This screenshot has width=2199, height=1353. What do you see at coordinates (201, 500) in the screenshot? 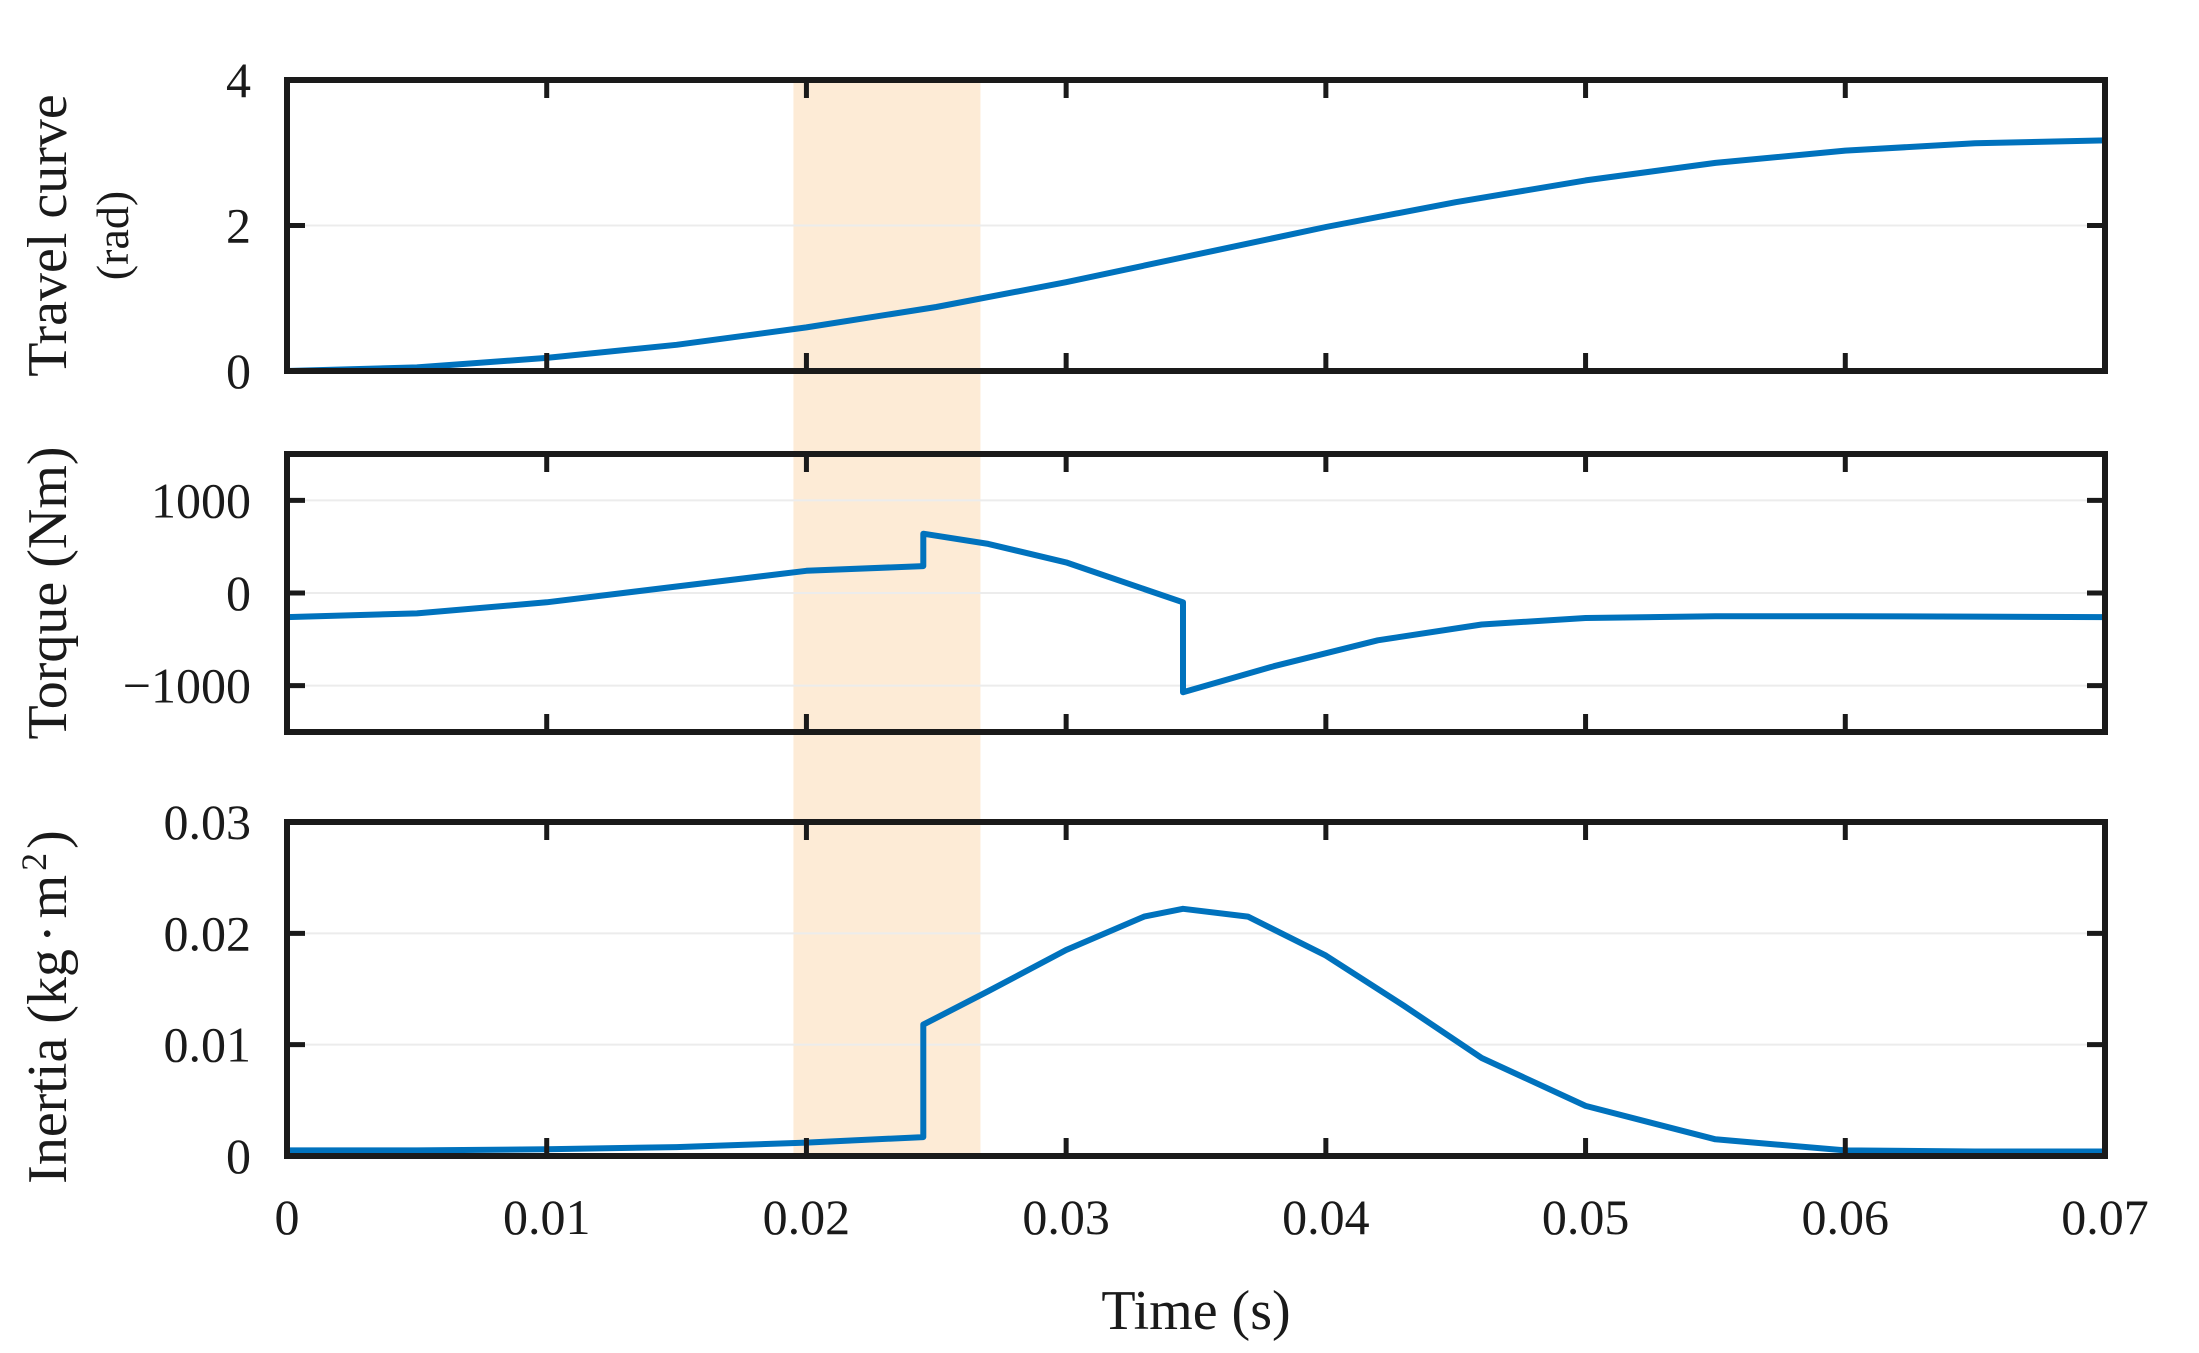
I see `ytick-label: 1000` at bounding box center [201, 500].